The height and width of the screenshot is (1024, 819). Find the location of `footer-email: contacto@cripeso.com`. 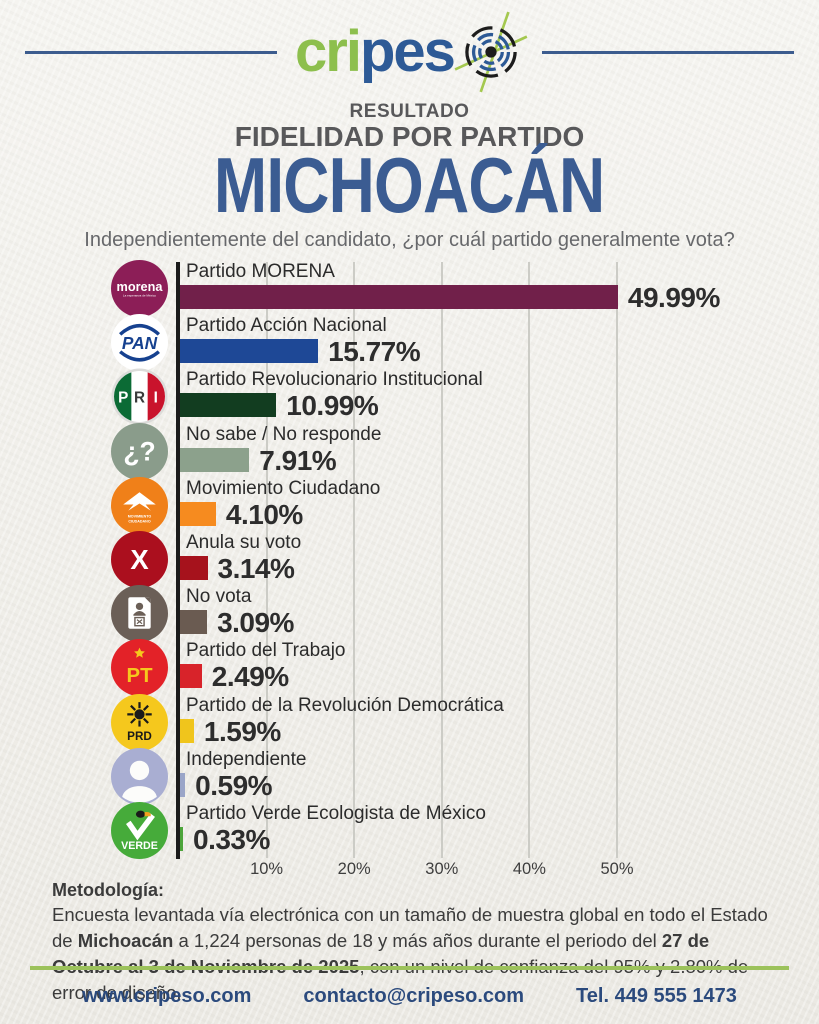

footer-email: contacto@cripeso.com is located at coordinates (414, 996).